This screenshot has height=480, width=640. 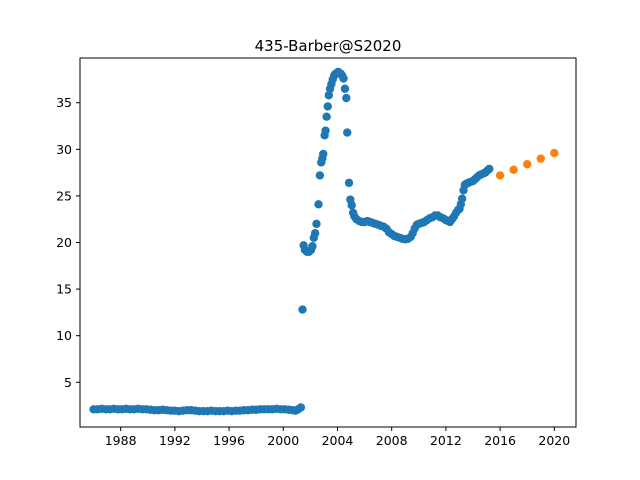 What do you see at coordinates (68, 382) in the screenshot?
I see `y-tick-label: 5` at bounding box center [68, 382].